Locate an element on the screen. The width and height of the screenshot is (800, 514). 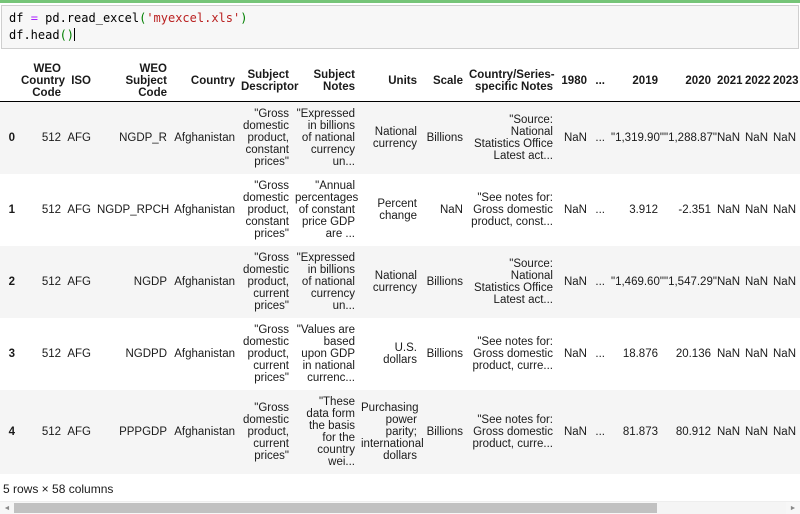
row-index: 3 is located at coordinates (11, 354).